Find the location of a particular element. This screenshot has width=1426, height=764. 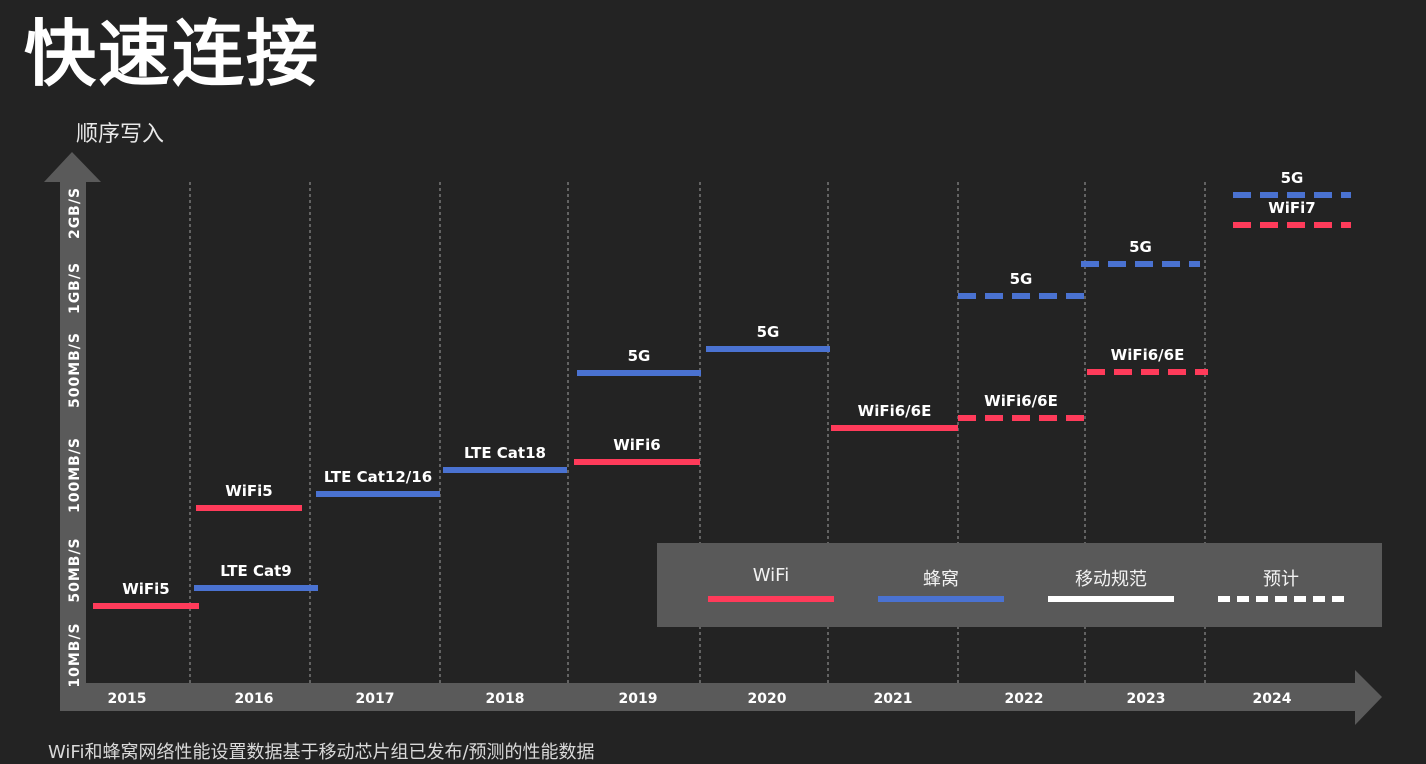

legend-item-cellular: 蜂窝 is located at coordinates (941, 585).